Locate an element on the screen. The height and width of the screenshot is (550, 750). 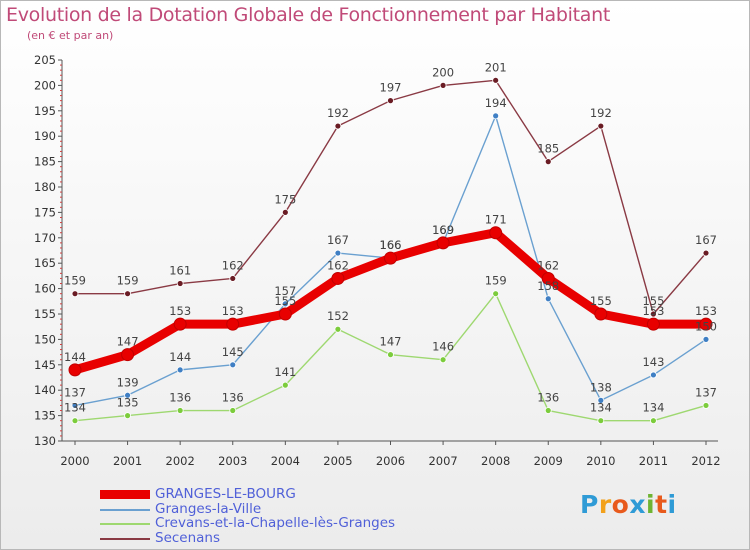
x-tick-label: 2001 is located at coordinates (127, 461).